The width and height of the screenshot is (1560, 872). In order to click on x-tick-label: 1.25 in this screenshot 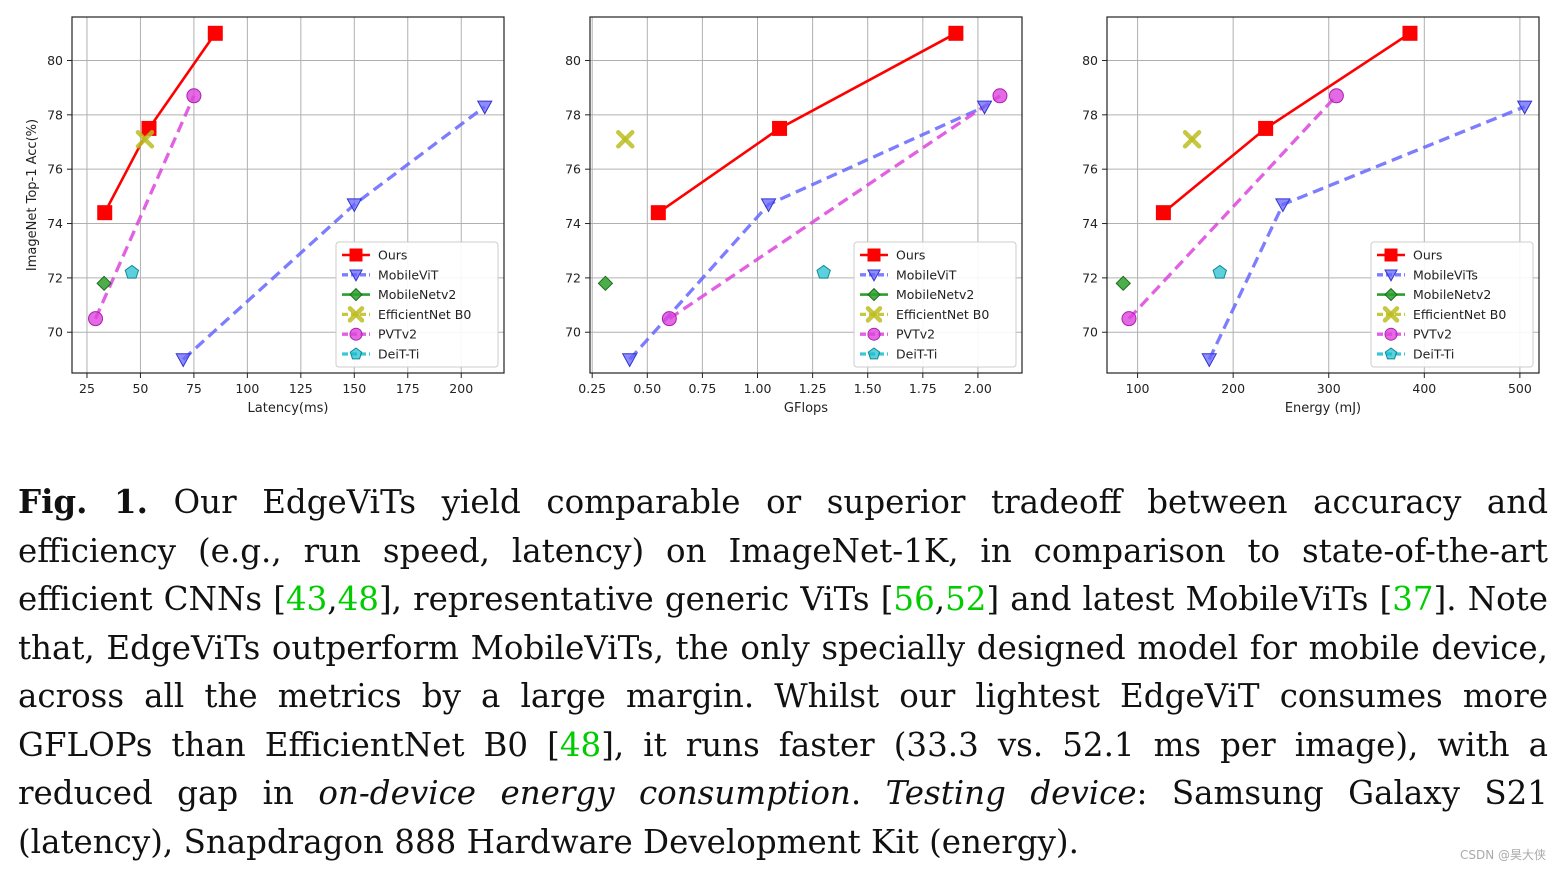, I will do `click(813, 388)`.